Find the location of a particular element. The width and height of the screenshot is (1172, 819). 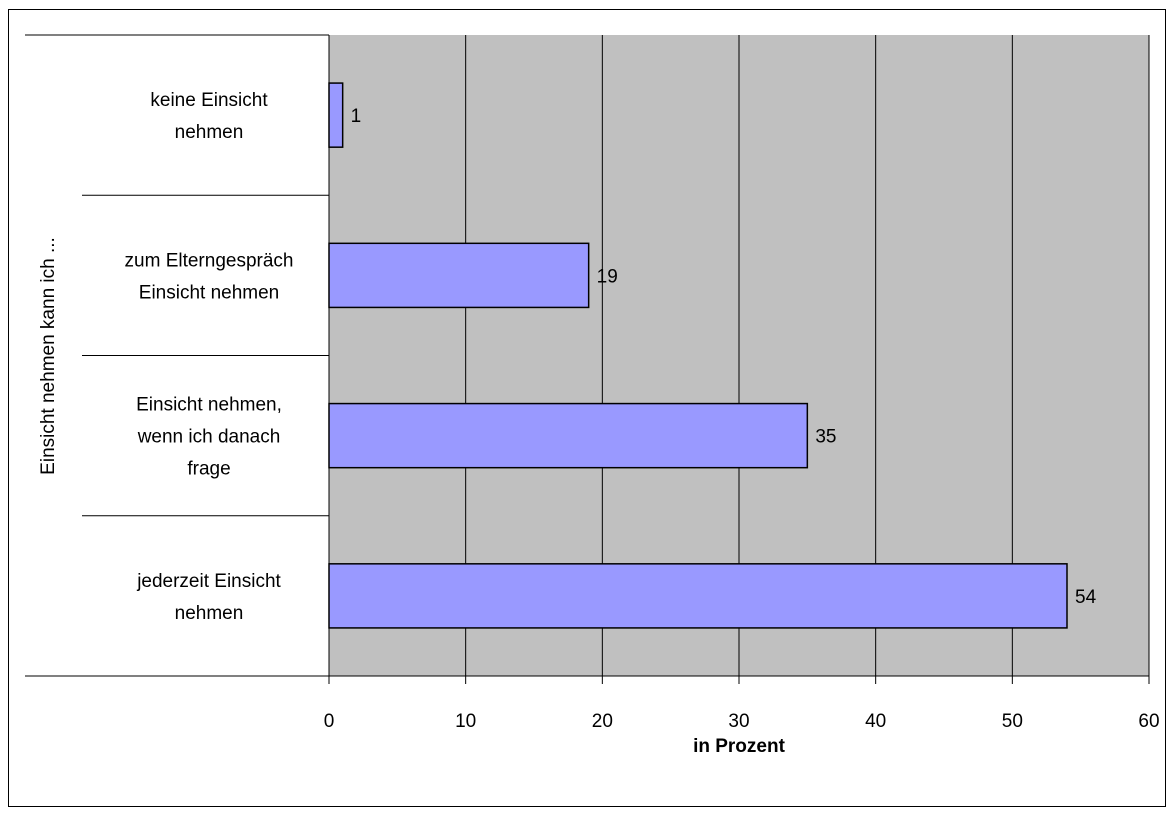

category-label: Einsicht nehmen is located at coordinates (209, 292).